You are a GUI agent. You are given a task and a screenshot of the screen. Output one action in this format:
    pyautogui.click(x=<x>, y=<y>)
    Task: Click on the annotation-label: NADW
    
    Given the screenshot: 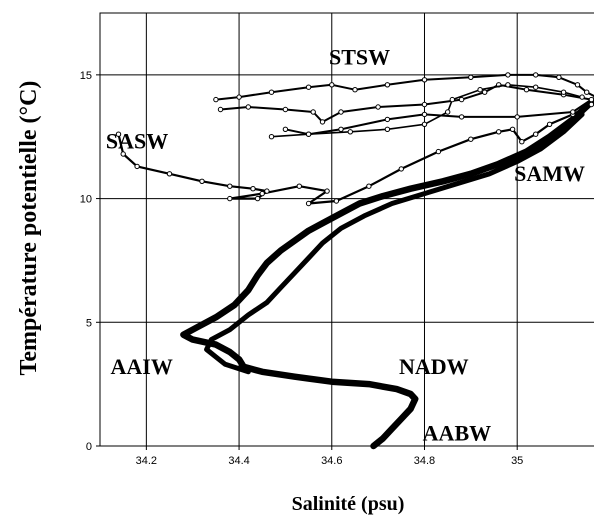 What is the action you would take?
    pyautogui.click(x=434, y=366)
    